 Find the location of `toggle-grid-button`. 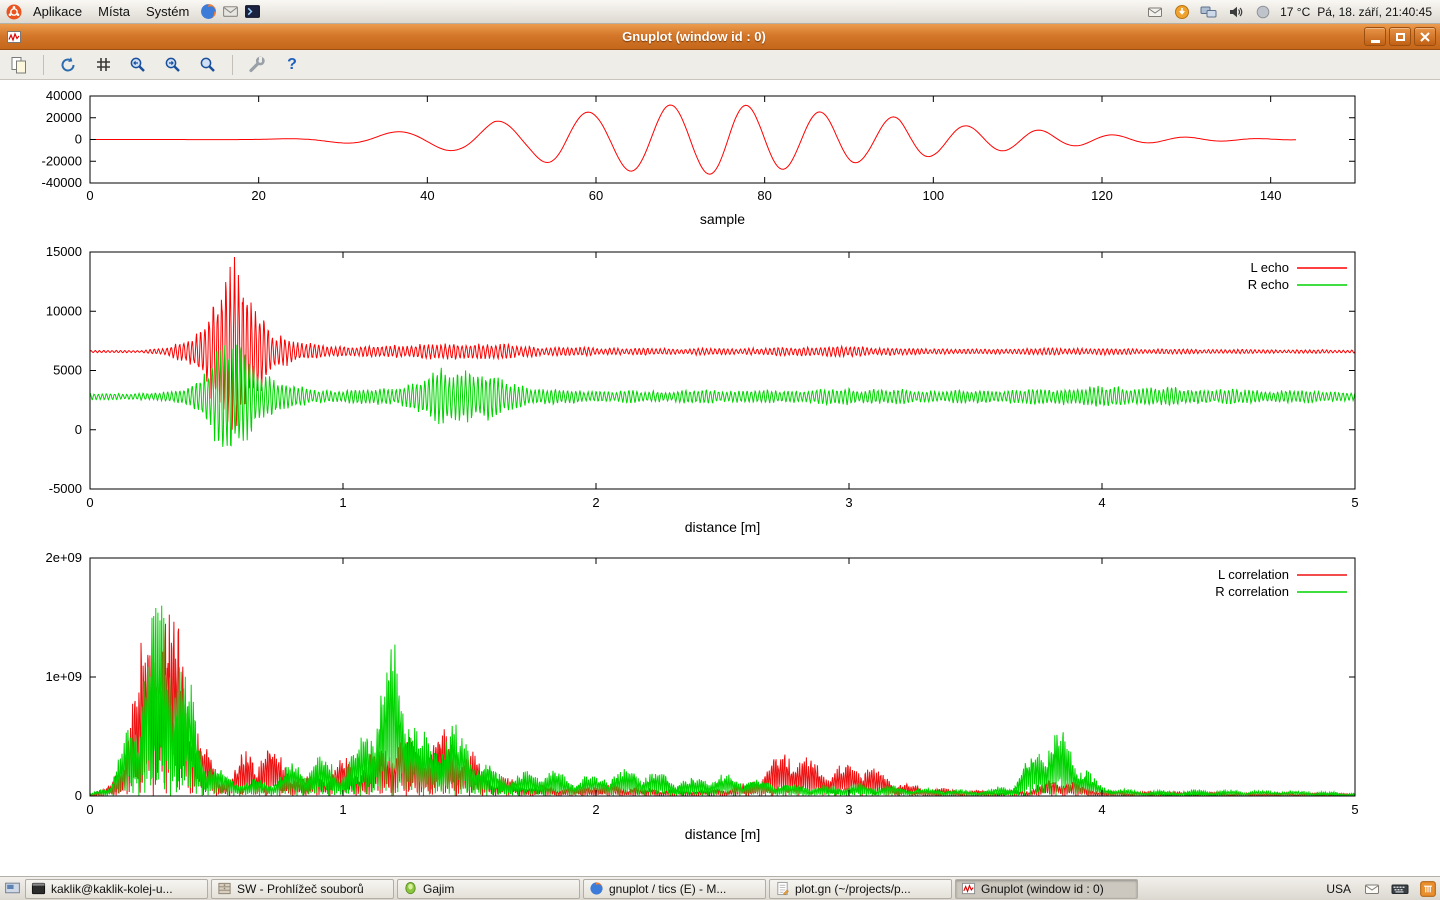

toggle-grid-button is located at coordinates (103, 65).